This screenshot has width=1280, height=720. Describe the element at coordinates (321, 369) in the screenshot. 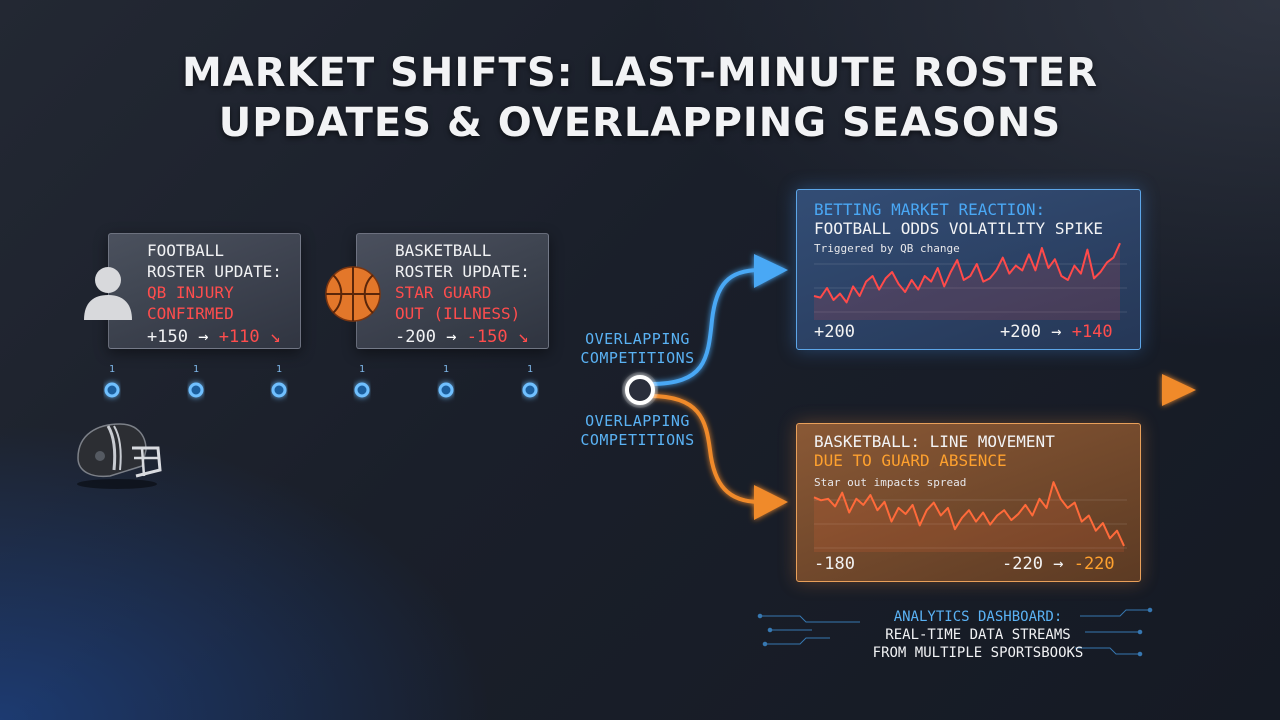

I see `timeline-tick-labels: 1 1 1 1 1 1` at that location.